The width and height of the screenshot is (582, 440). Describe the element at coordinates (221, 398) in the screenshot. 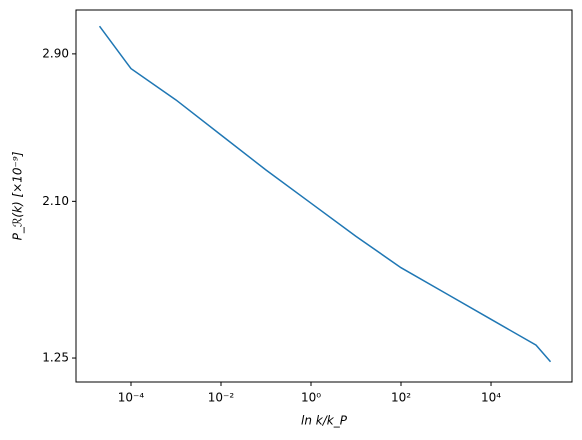

I see `x-tick-label: 10⁻²` at that location.